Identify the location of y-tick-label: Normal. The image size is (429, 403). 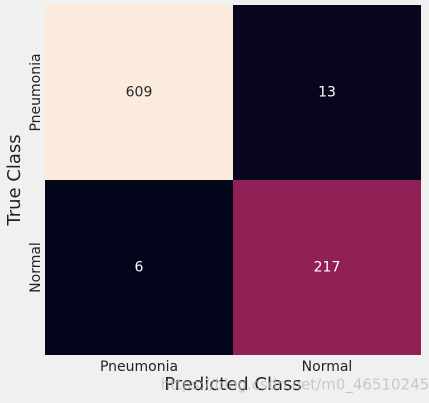
(36, 267).